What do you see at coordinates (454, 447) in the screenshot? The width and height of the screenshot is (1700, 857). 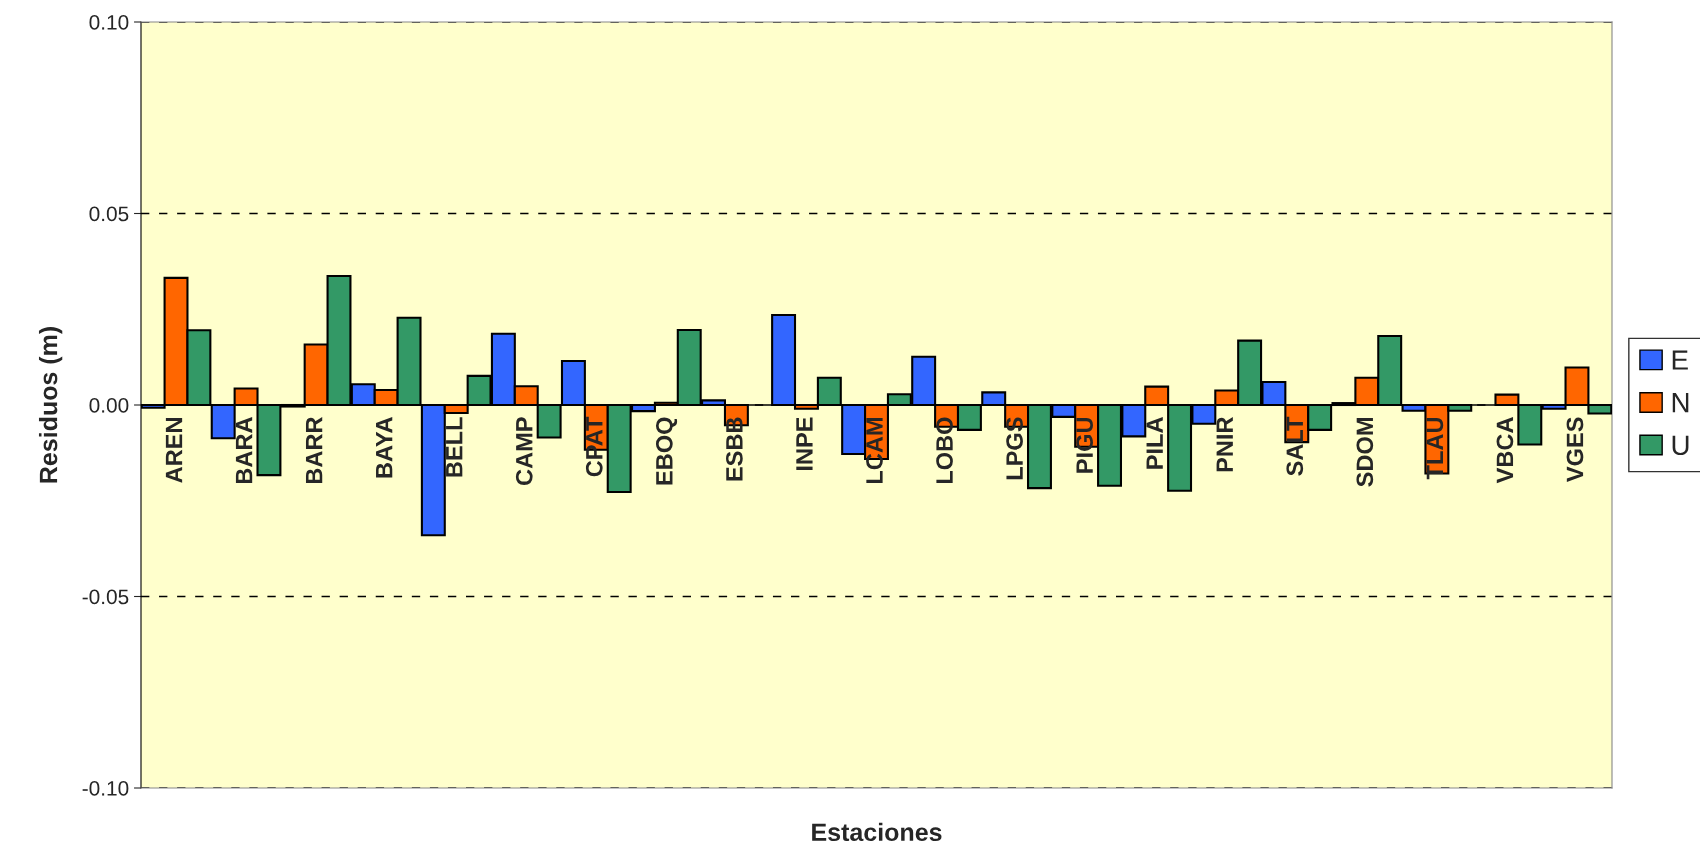 I see `x-tick-label: BELL` at bounding box center [454, 447].